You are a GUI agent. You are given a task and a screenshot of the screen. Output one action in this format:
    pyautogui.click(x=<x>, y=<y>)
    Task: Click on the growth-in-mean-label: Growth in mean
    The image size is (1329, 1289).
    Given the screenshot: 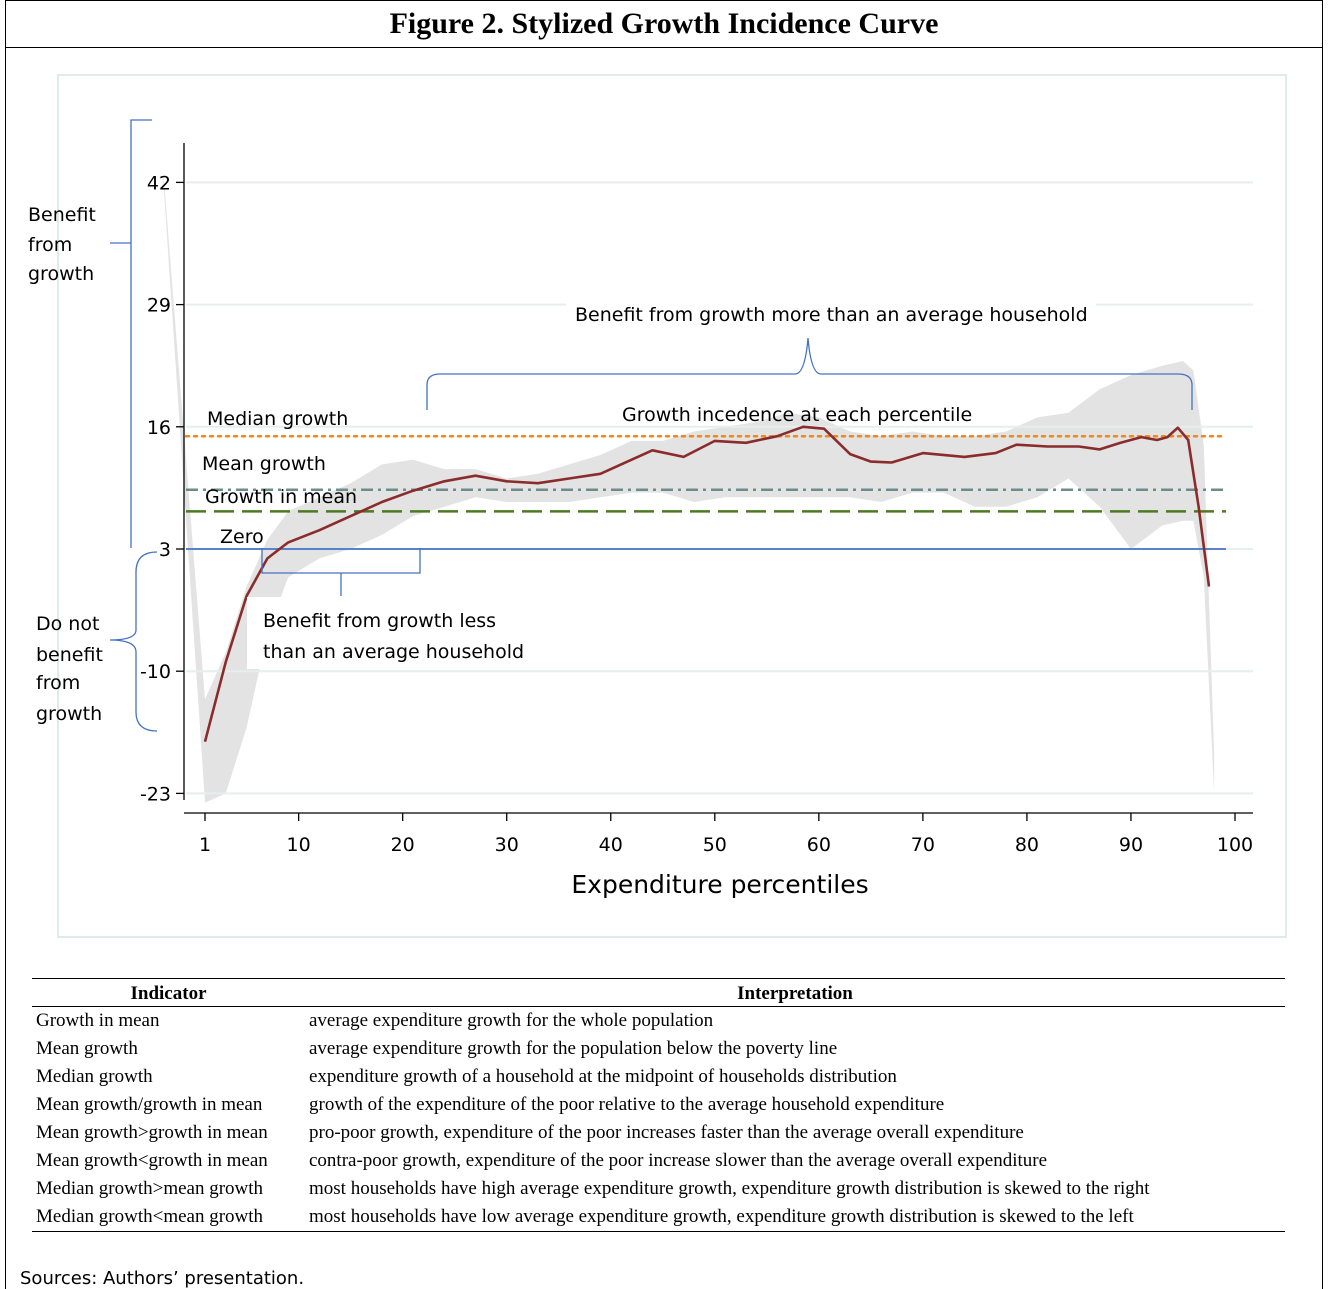 What is the action you would take?
    pyautogui.click(x=281, y=497)
    